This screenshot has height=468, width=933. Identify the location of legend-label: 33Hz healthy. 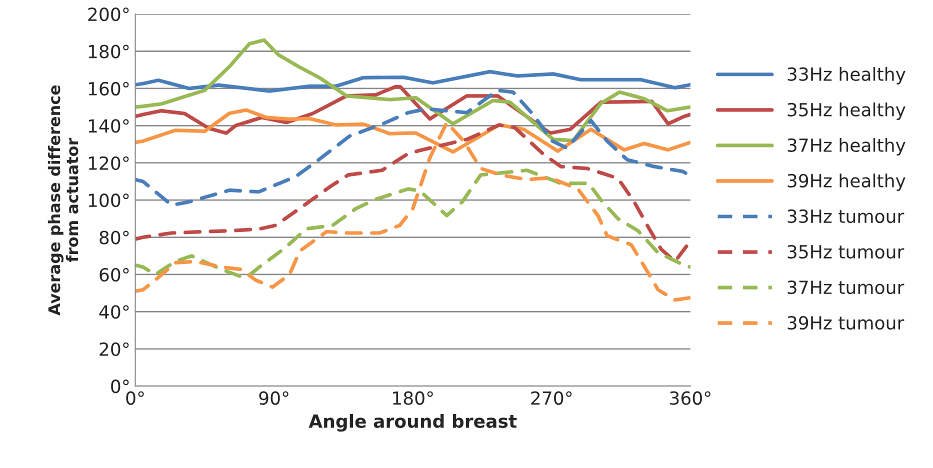
(847, 75).